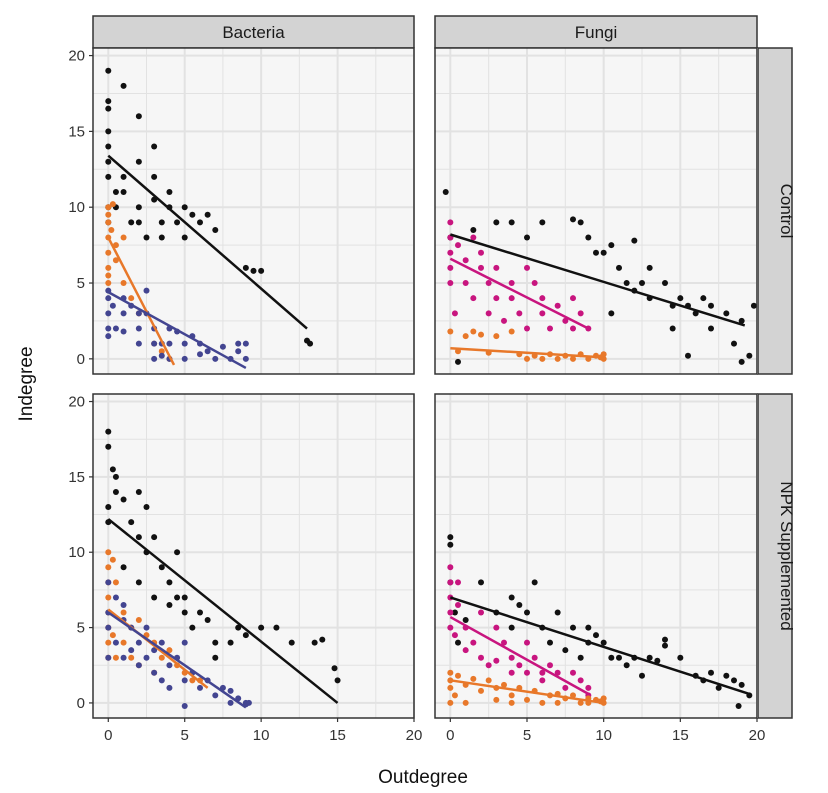 This screenshot has width=828, height=793. What do you see at coordinates (177, 660) in the screenshot?
I see `trend-line-purple` at bounding box center [177, 660].